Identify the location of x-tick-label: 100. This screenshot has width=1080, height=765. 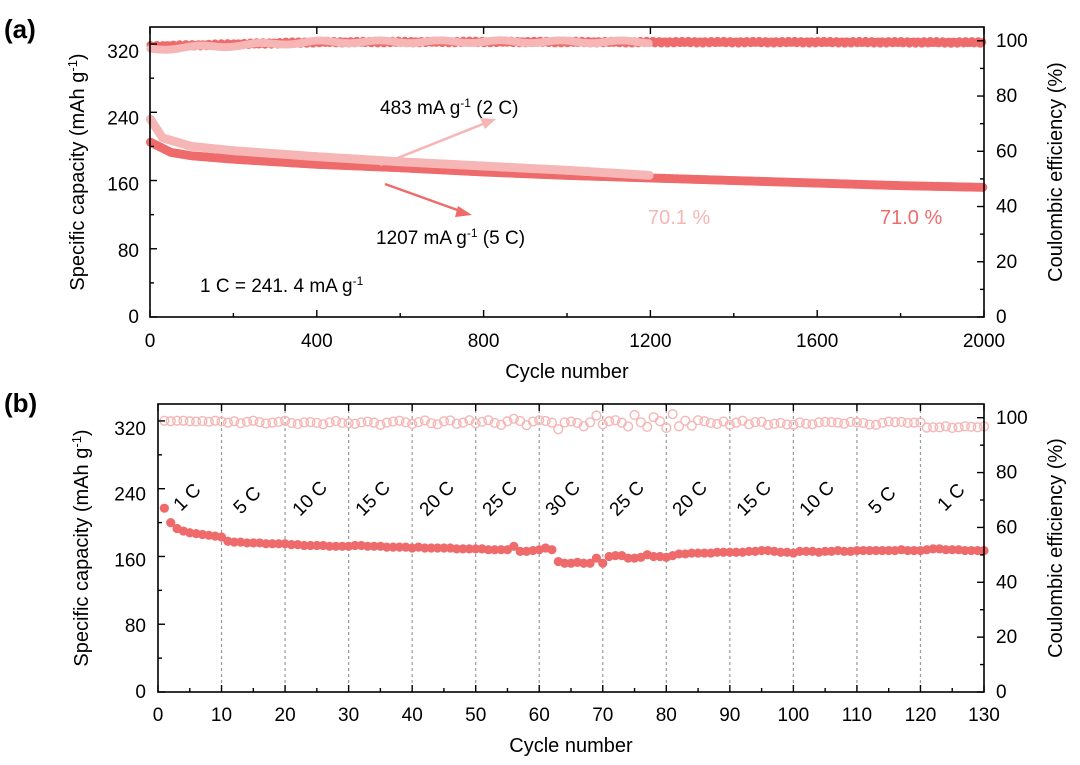
(794, 715).